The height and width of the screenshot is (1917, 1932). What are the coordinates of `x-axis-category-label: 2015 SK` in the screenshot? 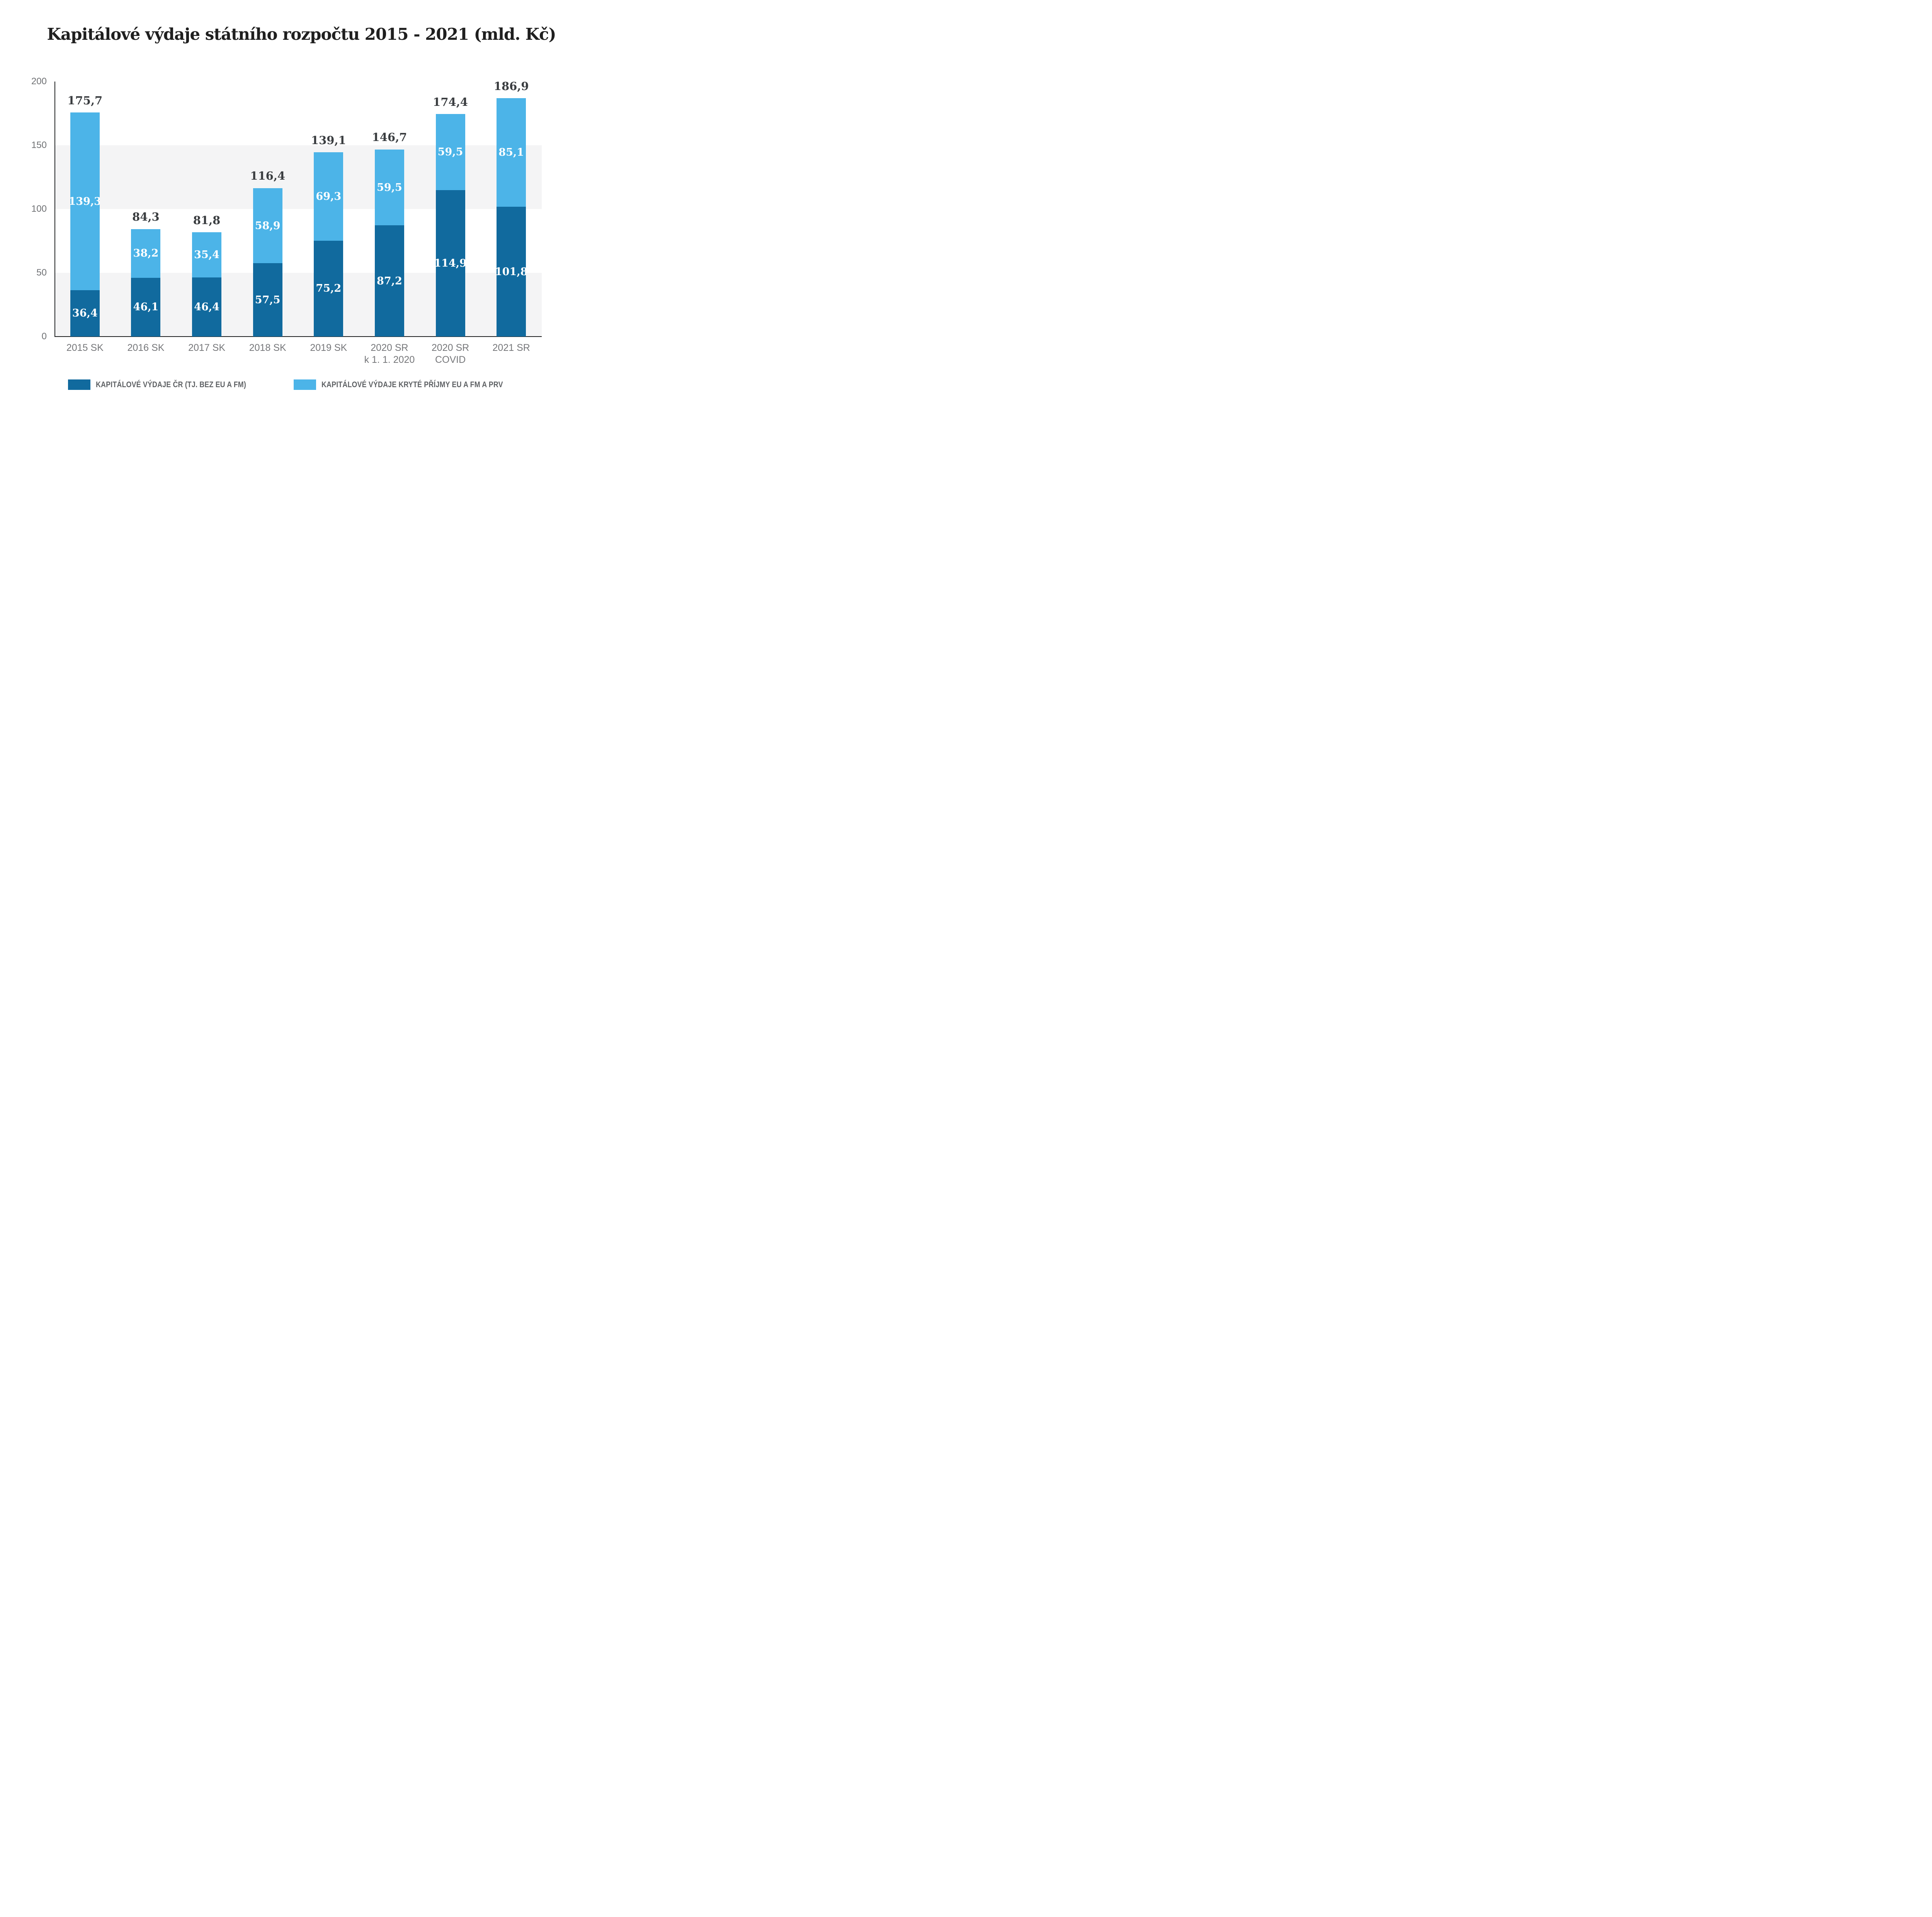 It's located at (85, 348).